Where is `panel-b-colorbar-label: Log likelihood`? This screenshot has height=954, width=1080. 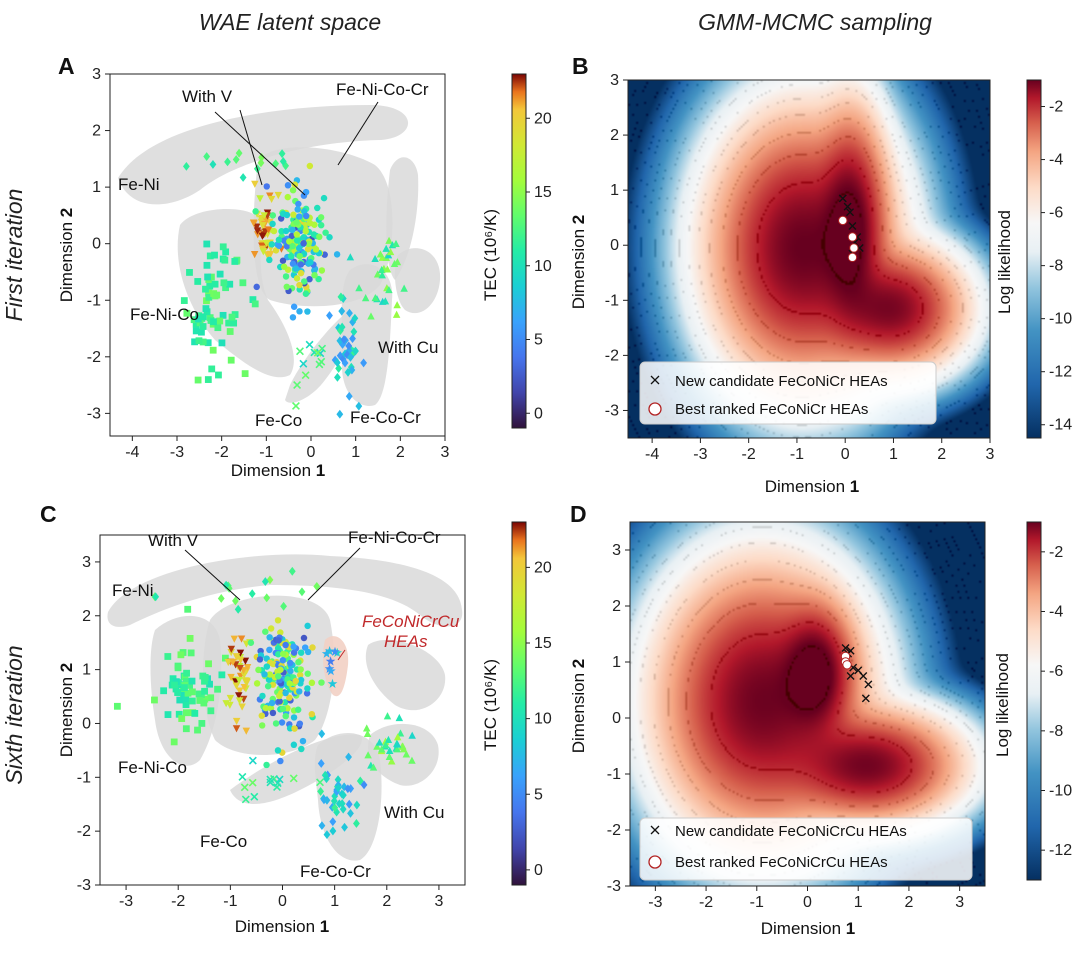
panel-b-colorbar-label: Log likelihood is located at coordinates (1004, 262).